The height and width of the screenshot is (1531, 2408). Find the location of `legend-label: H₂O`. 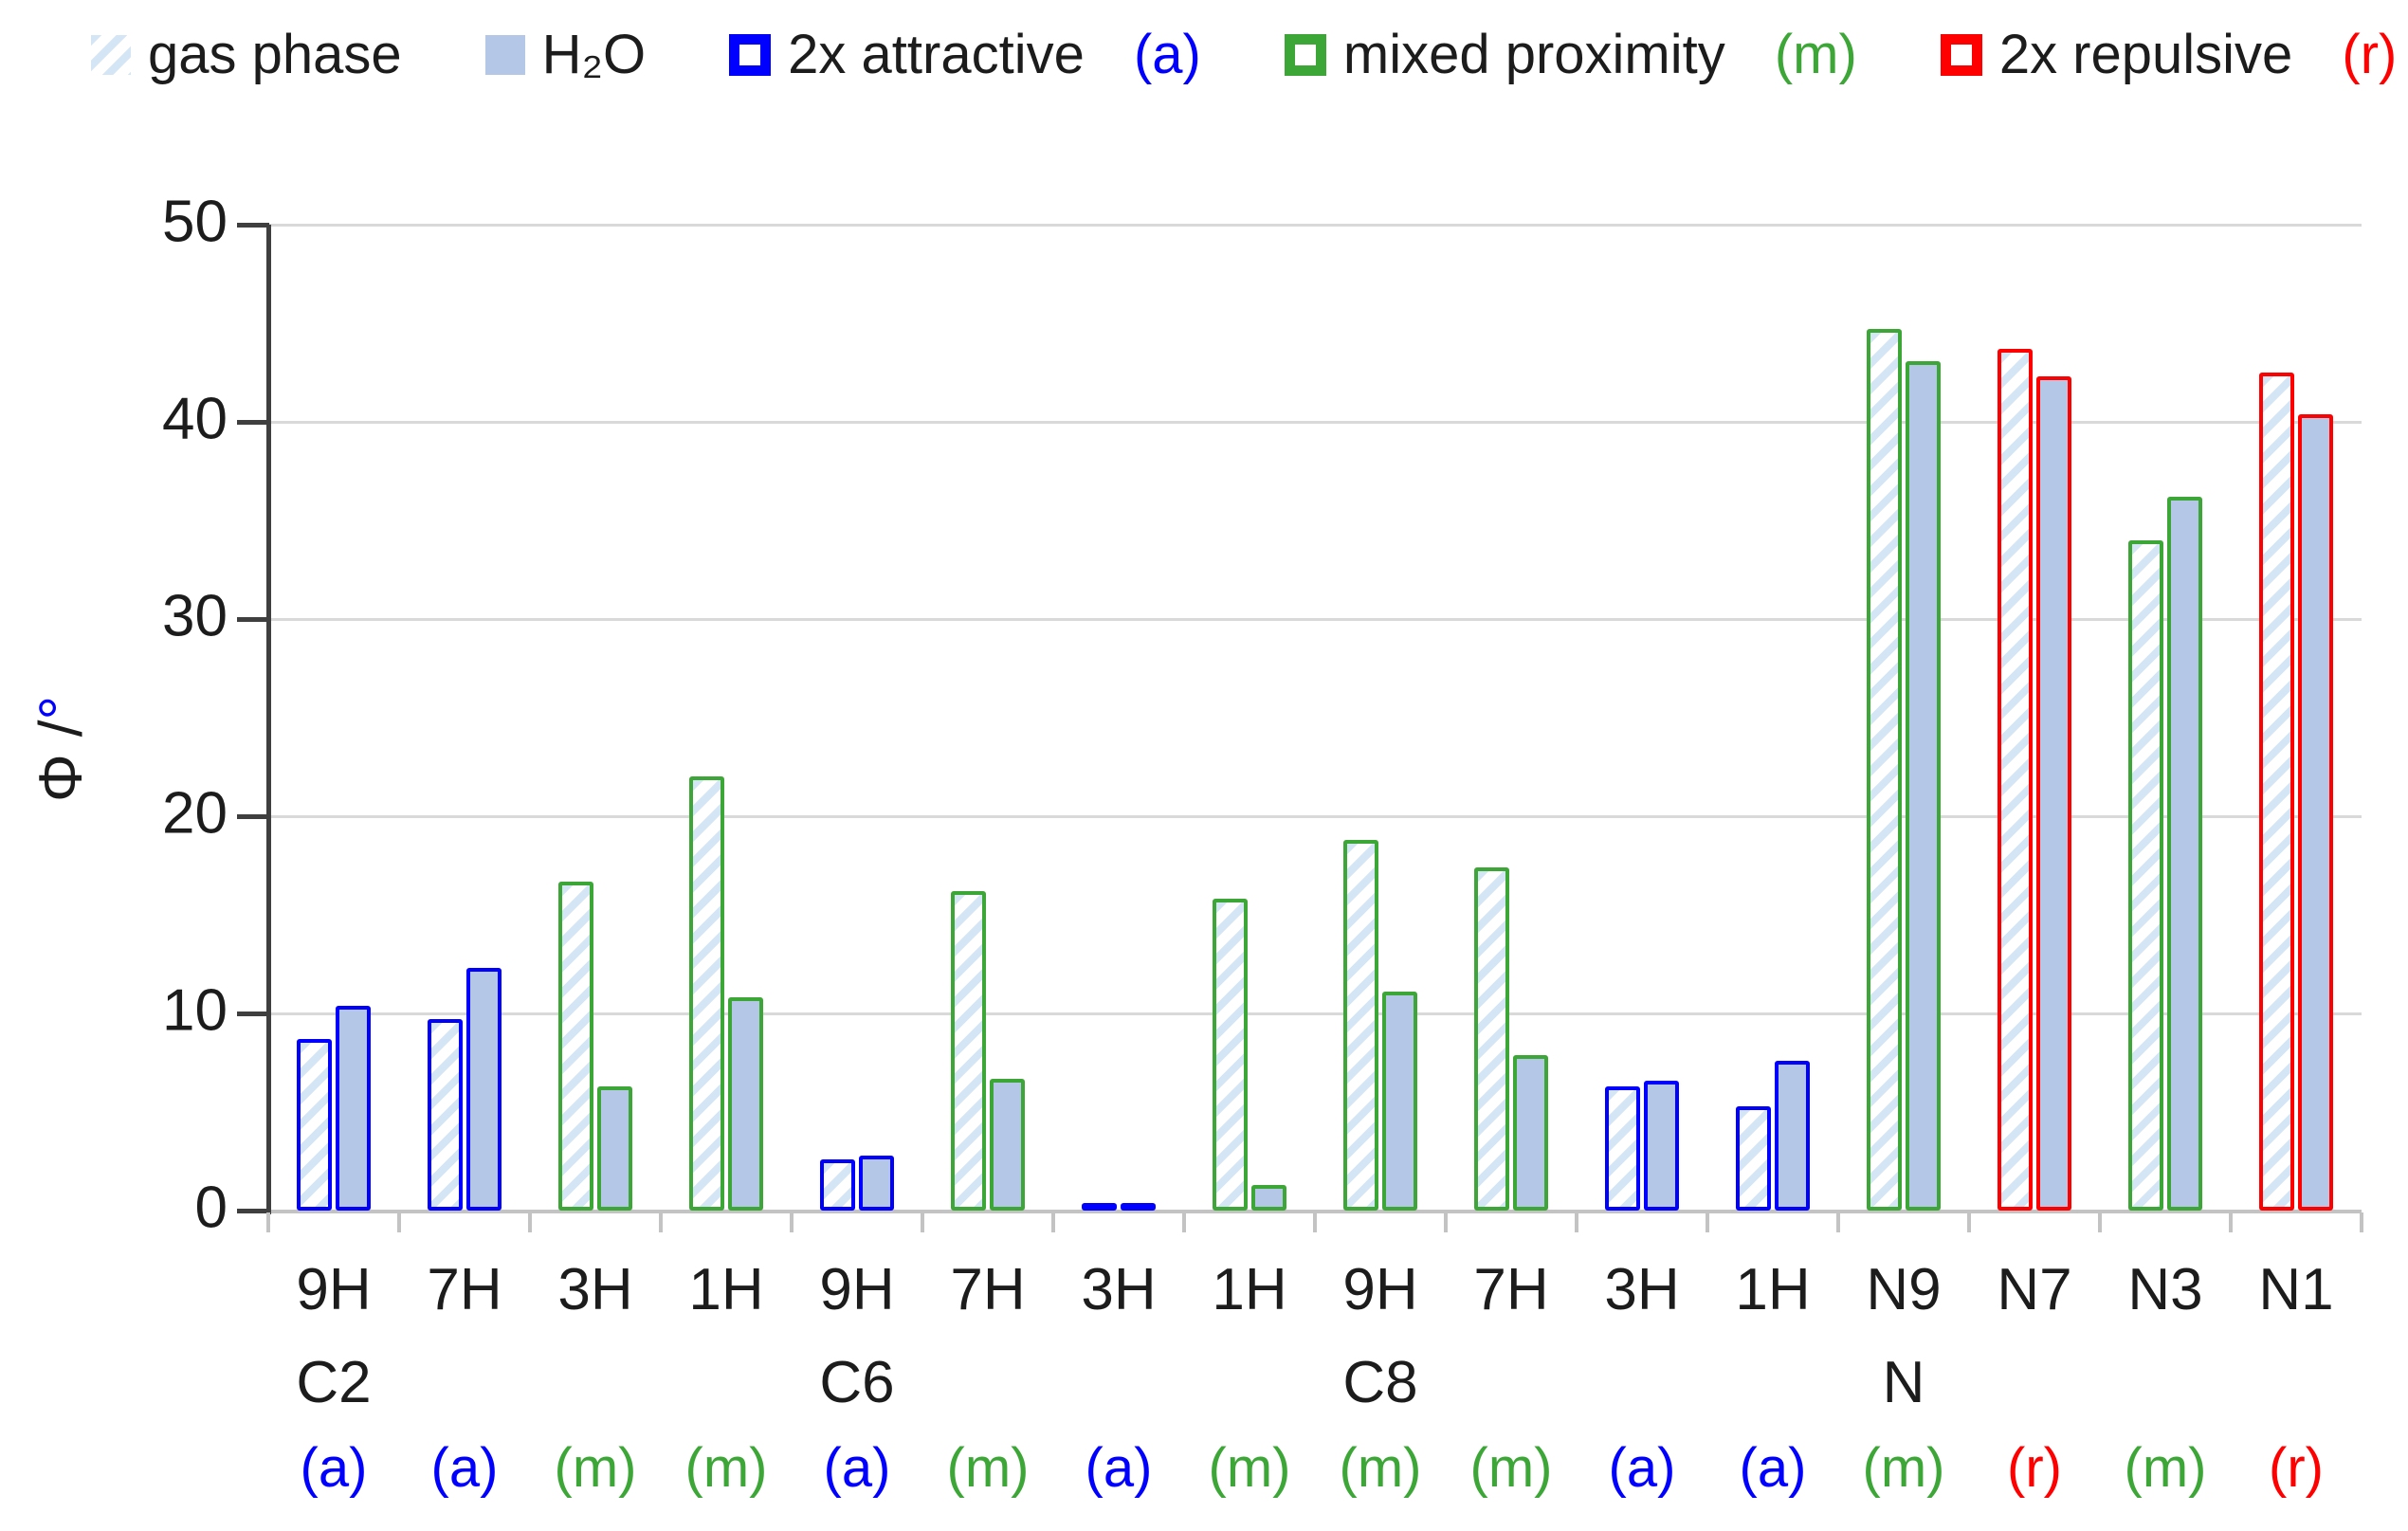

legend-label: H₂O is located at coordinates (594, 54).